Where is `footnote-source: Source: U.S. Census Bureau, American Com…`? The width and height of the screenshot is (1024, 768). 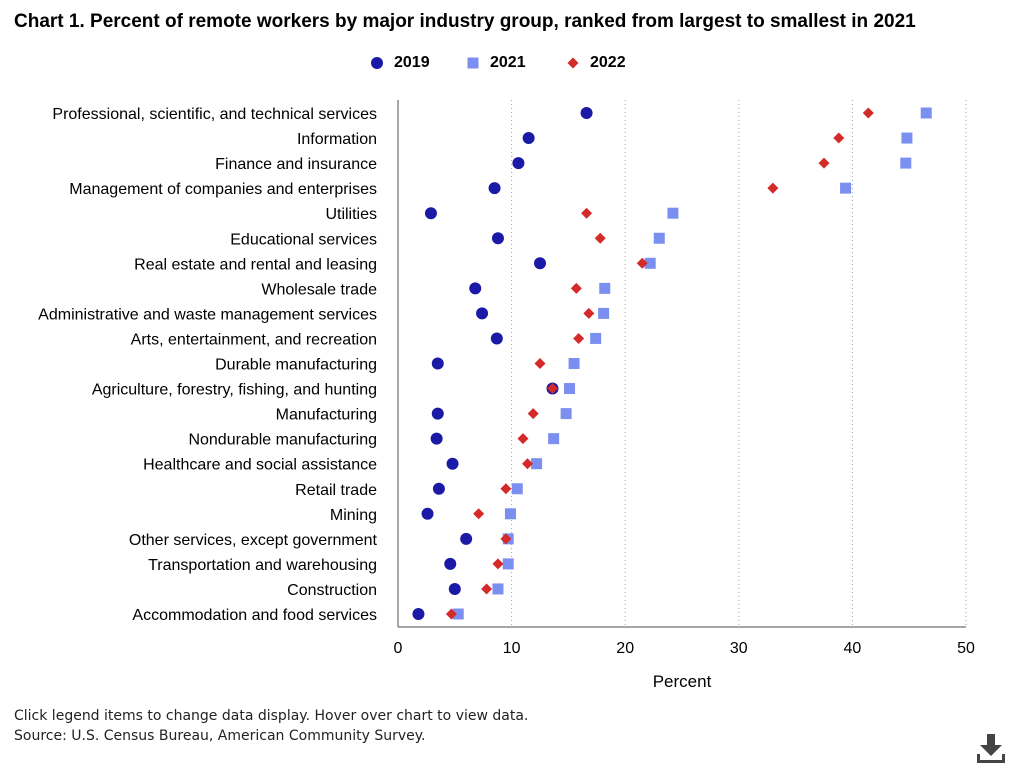 footnote-source: Source: U.S. Census Bureau, American Com… is located at coordinates (220, 736).